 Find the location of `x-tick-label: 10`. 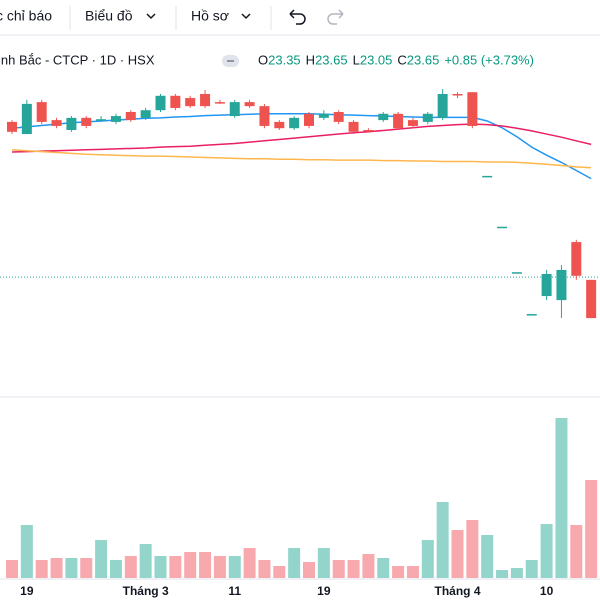

x-tick-label: 10 is located at coordinates (547, 591).